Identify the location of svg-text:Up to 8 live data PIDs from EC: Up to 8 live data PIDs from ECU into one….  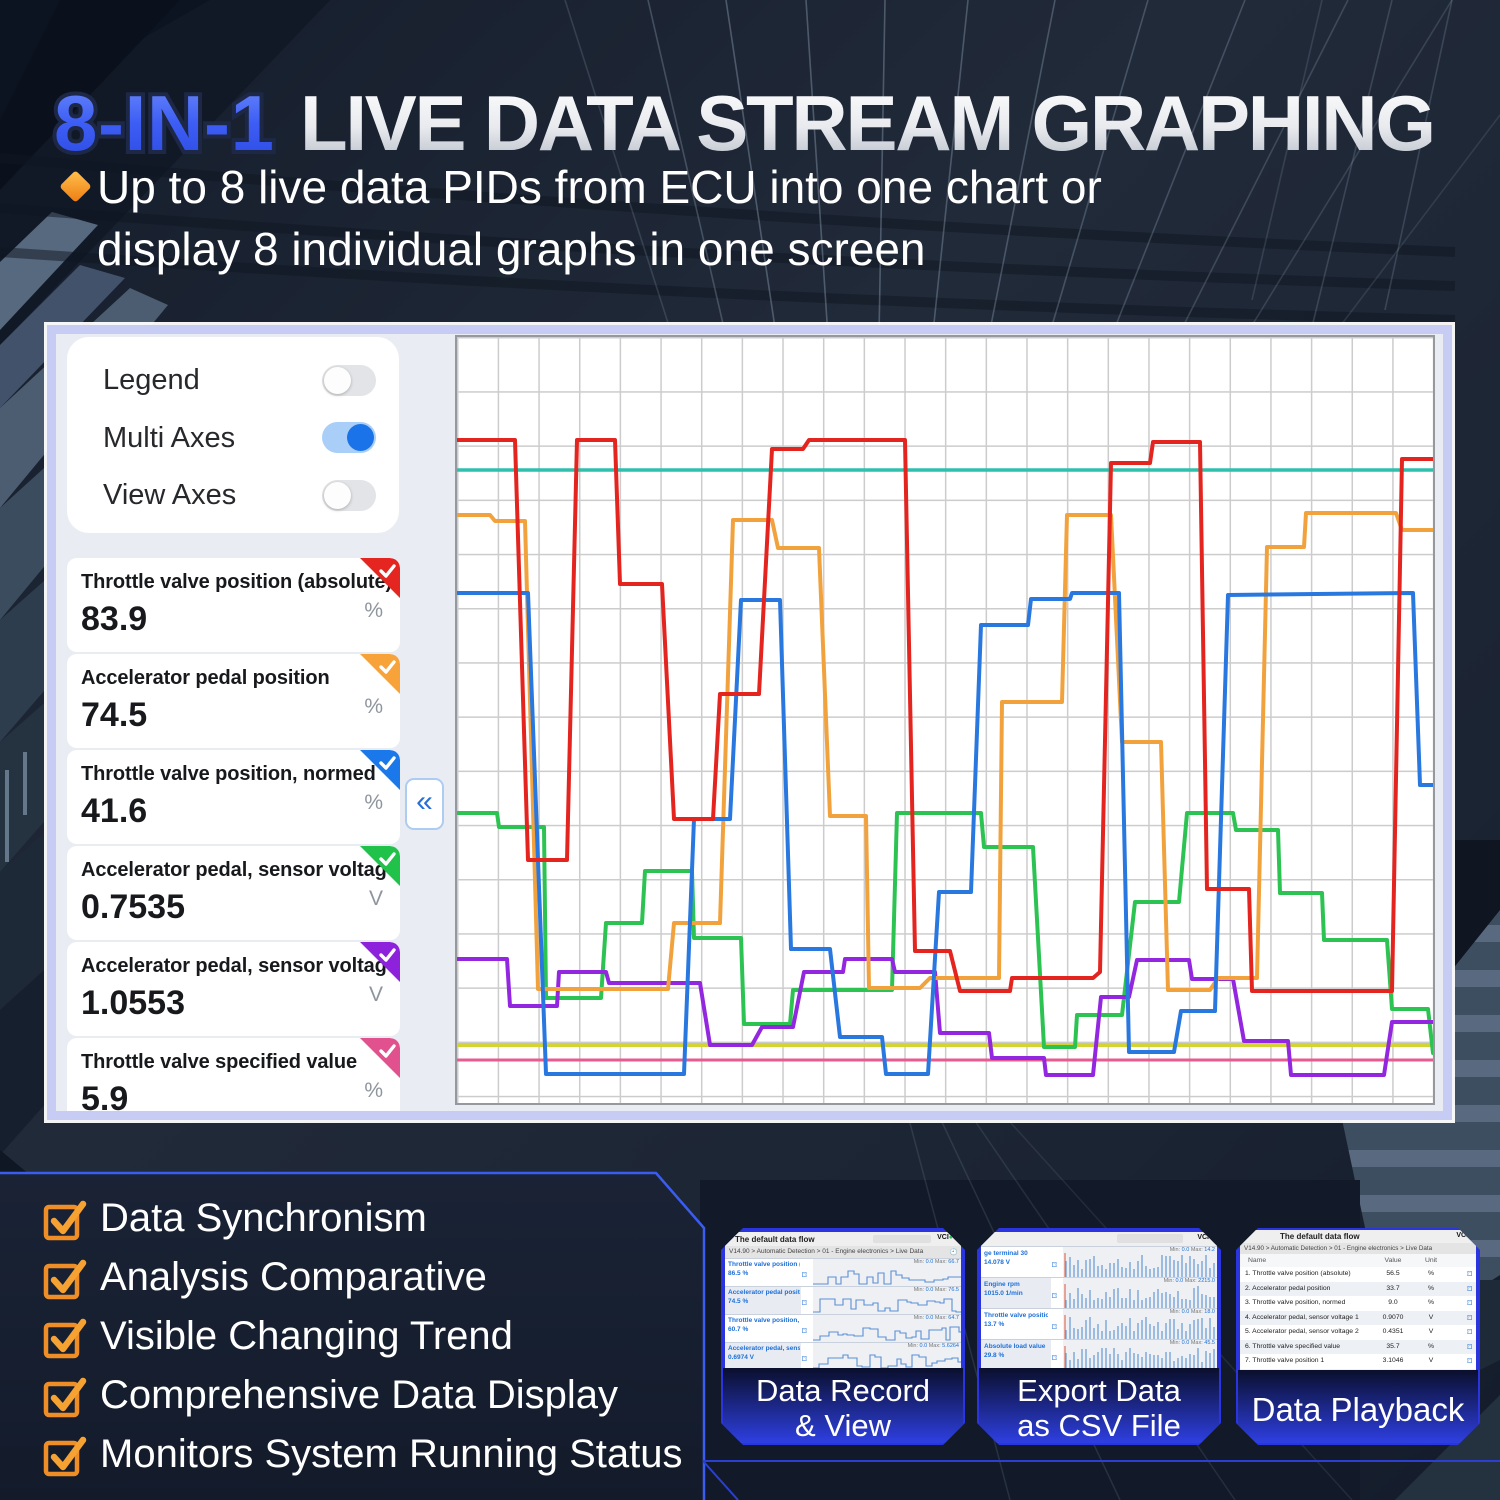
(599, 187).